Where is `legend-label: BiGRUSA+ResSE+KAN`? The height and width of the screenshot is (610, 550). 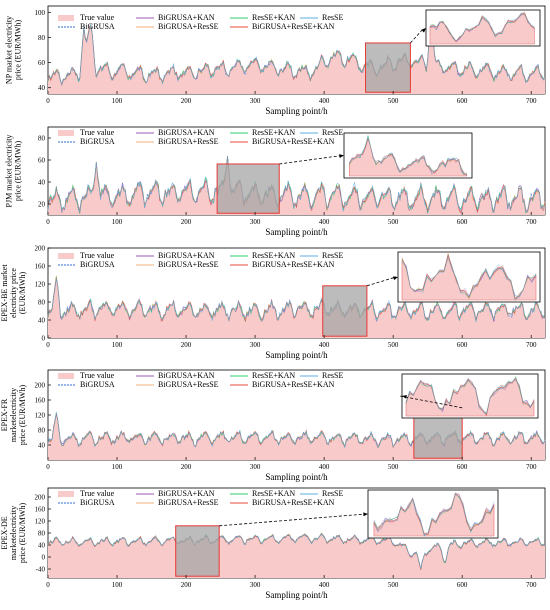 legend-label: BiGRUSA+ResSE+KAN is located at coordinates (293, 26).